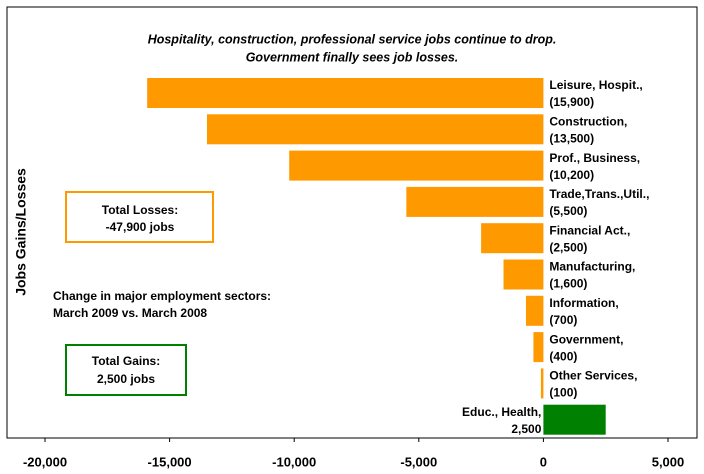 Image resolution: width=704 pixels, height=474 pixels. What do you see at coordinates (126, 370) in the screenshot?
I see `gains-box` at bounding box center [126, 370].